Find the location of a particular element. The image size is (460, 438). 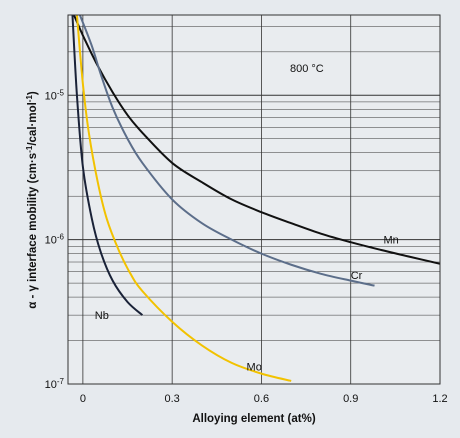

annotation-temperature: 800 °C is located at coordinates (307, 69).